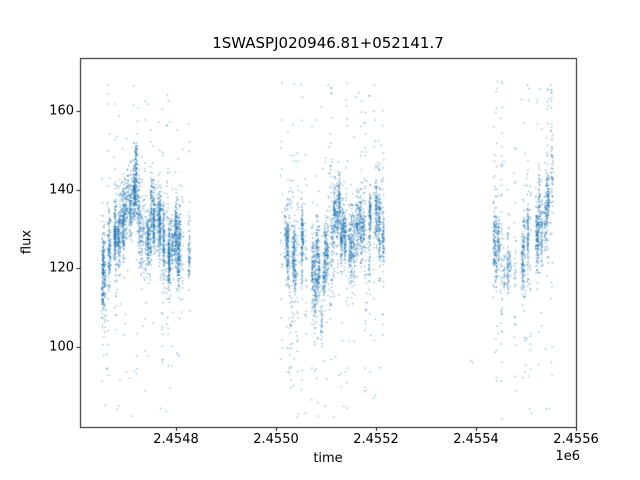 This screenshot has width=640, height=480. What do you see at coordinates (61, 268) in the screenshot?
I see `y-tick-label: 120` at bounding box center [61, 268].